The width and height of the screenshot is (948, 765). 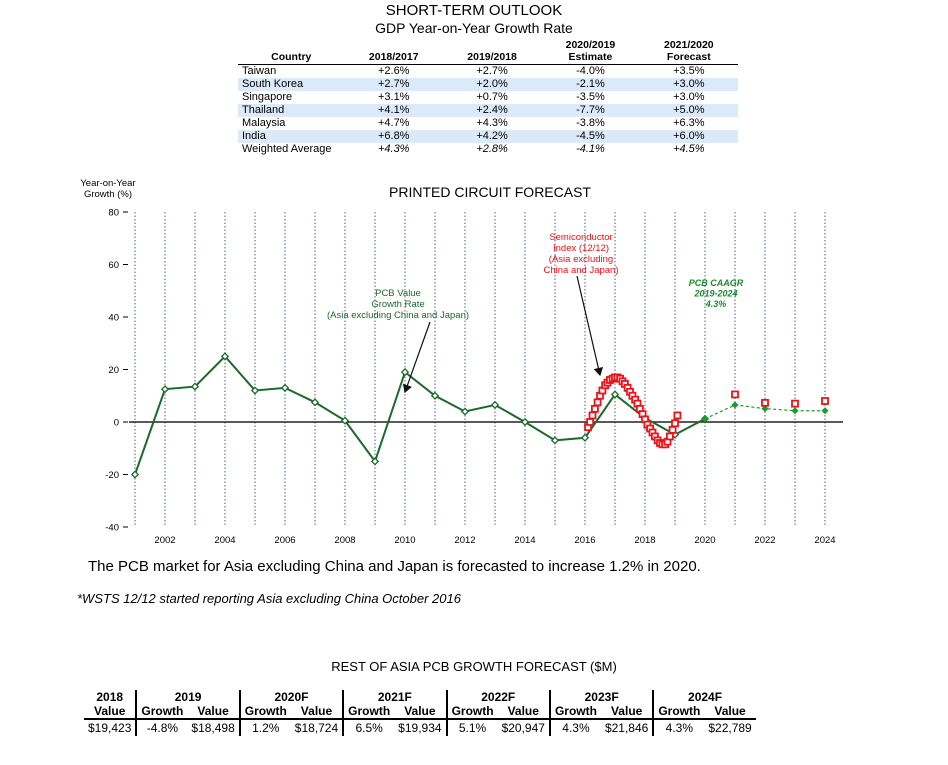 I want to click on page-subtitle: GDP Year-on-Year Growth Rate, so click(x=474, y=28).